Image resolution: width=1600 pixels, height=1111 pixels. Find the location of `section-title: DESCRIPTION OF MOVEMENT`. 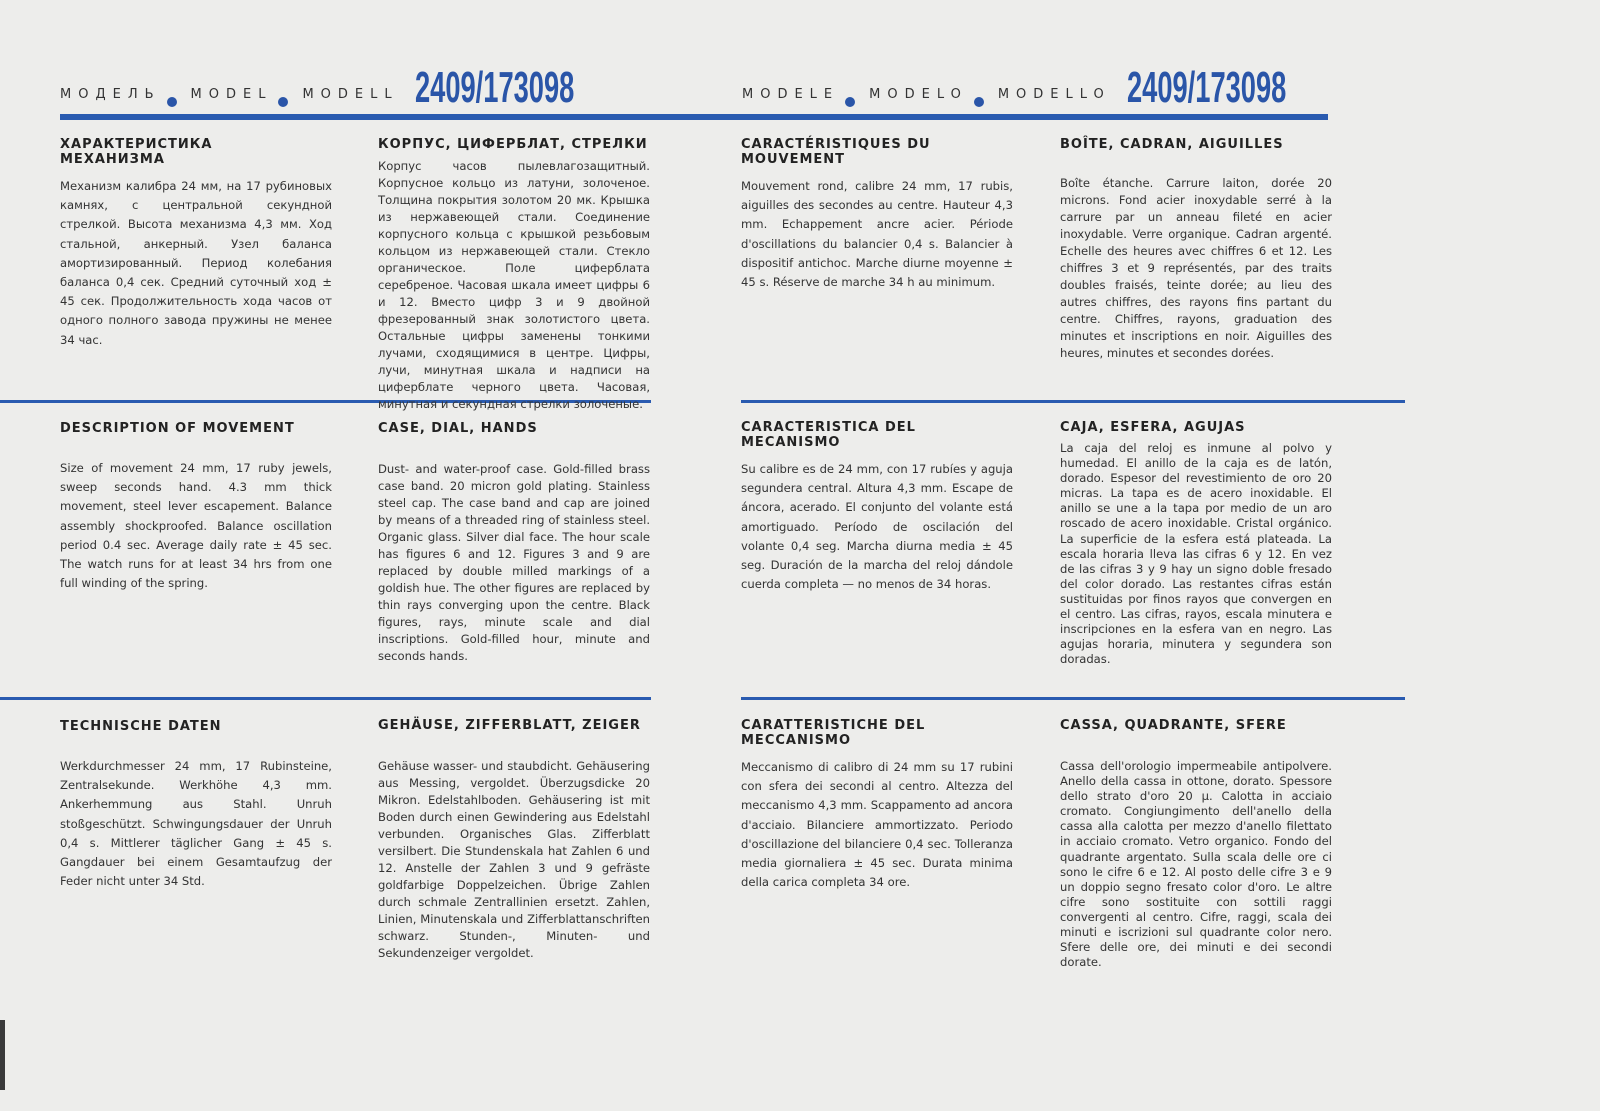

section-title: DESCRIPTION OF MOVEMENT is located at coordinates (177, 428).